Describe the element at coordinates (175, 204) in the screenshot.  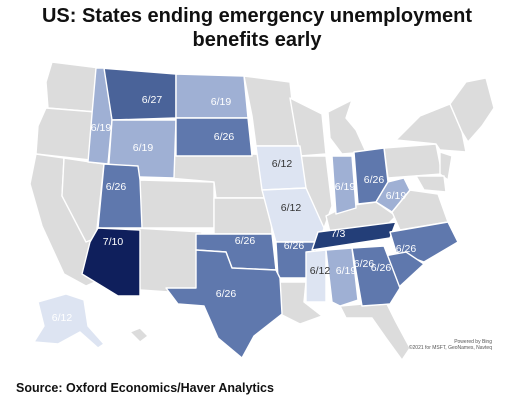
I see `state-colorado` at that location.